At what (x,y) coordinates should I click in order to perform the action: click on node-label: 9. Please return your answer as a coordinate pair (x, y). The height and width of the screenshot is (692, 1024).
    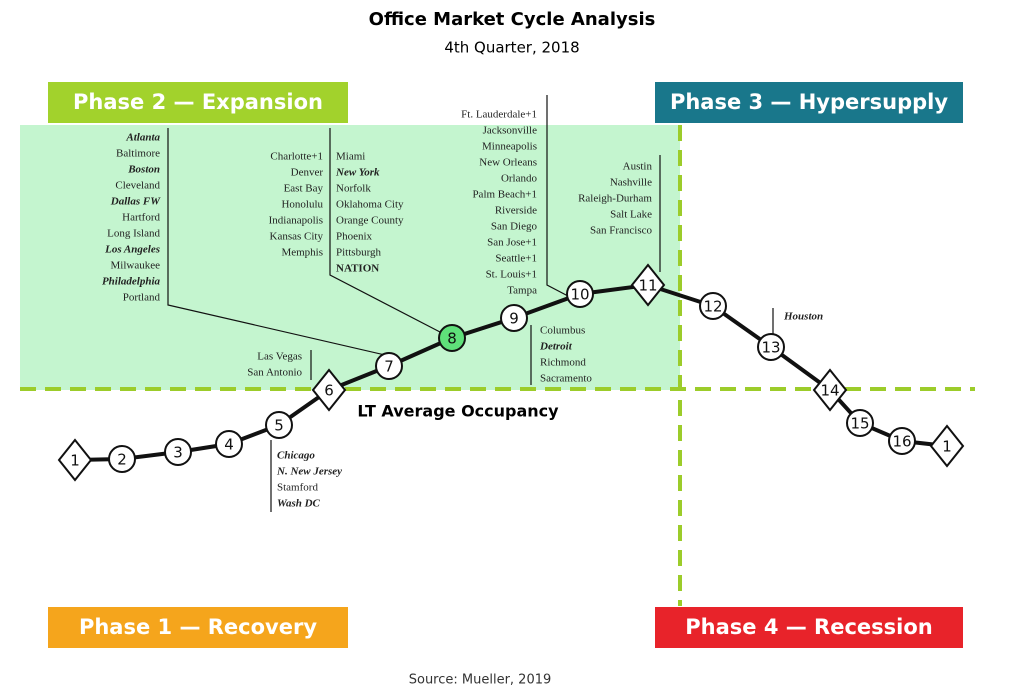
    Looking at the image, I should click on (514, 319).